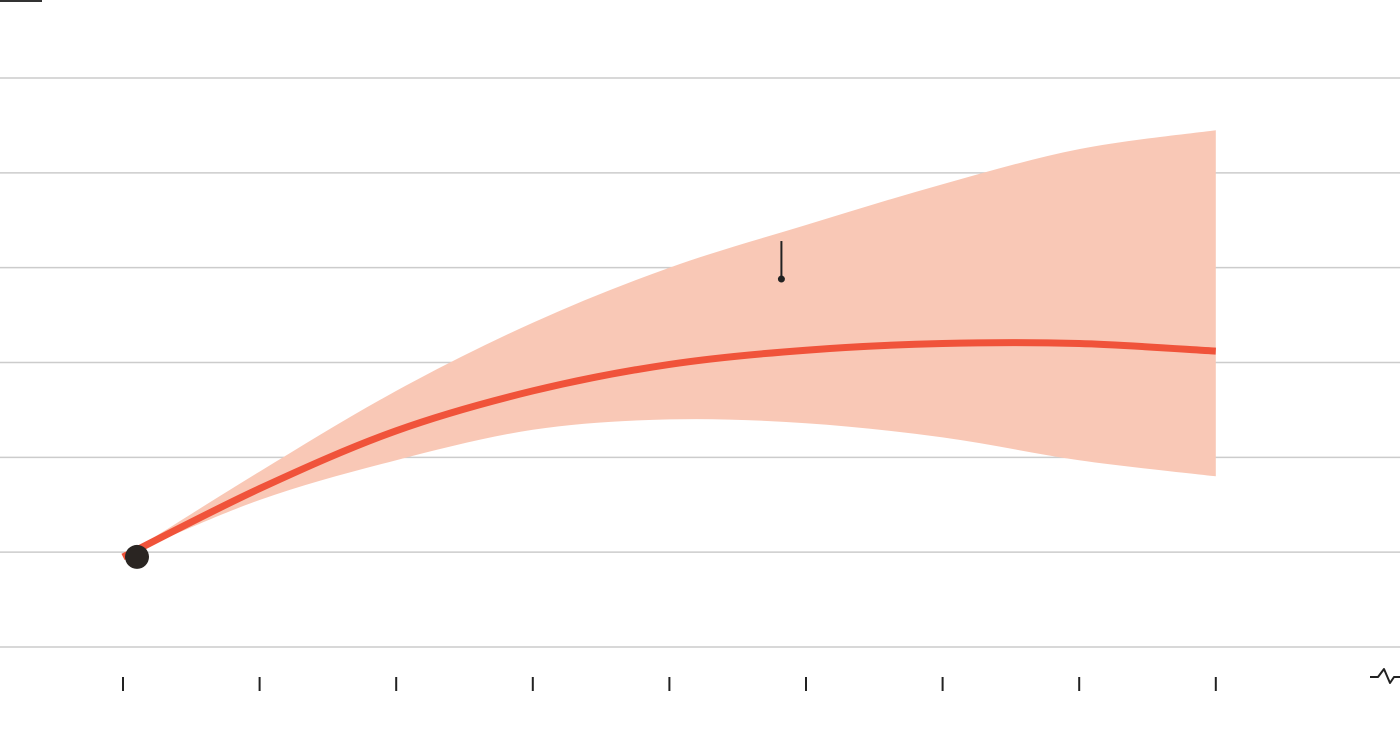 The image size is (1400, 732). What do you see at coordinates (1385, 676) in the screenshot?
I see `squiggle-axis-break-icon` at bounding box center [1385, 676].